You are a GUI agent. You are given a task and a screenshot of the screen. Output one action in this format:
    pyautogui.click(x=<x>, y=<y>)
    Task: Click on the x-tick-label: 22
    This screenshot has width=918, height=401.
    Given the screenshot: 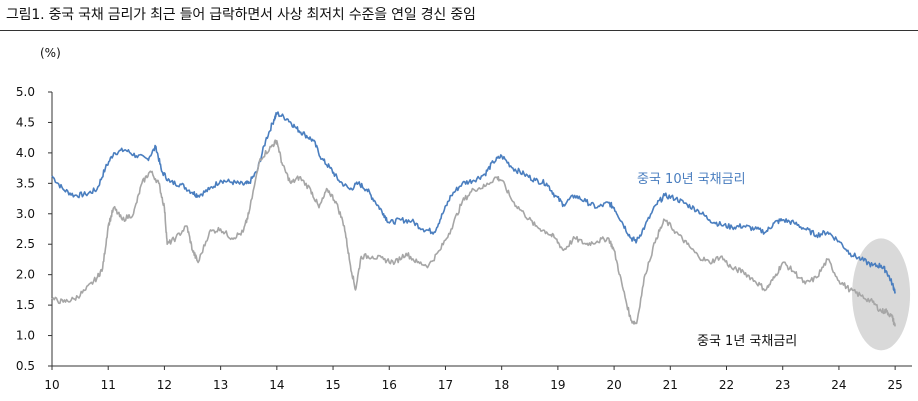 What is the action you would take?
    pyautogui.click(x=726, y=385)
    